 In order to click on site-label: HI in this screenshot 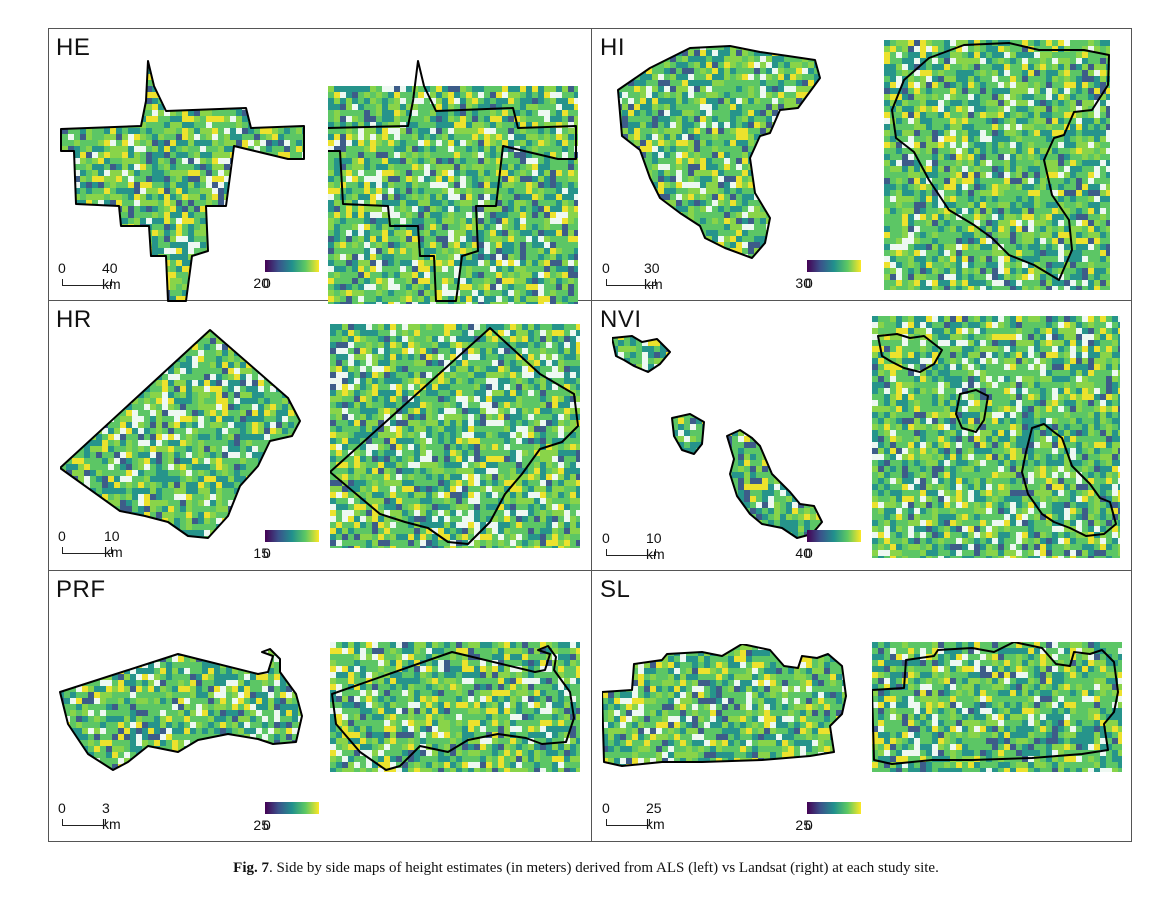, I will do `click(612, 47)`.